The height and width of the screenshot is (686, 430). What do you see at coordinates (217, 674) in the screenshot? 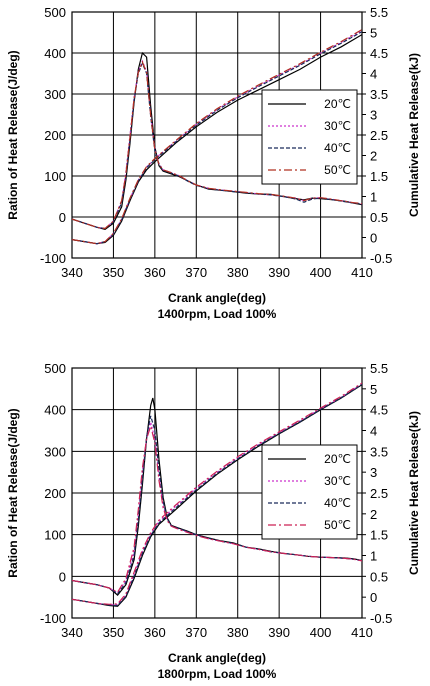
I see `chart-caption: 1800rpm, Load 100%` at bounding box center [217, 674].